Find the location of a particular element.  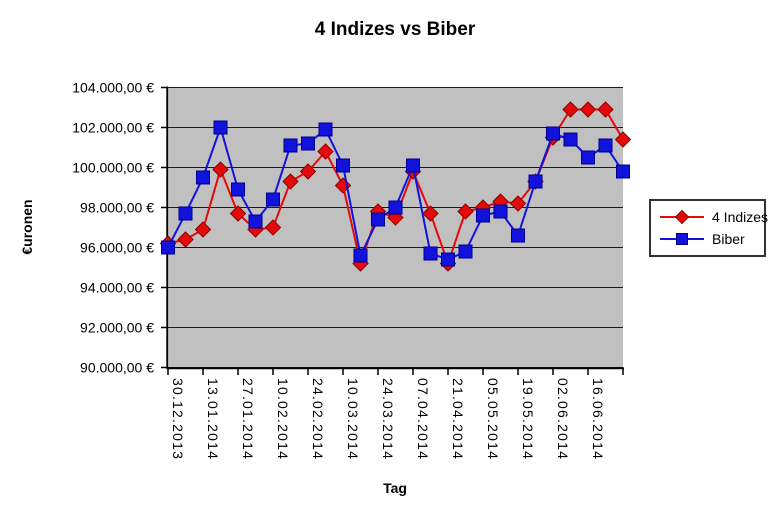

legend-entry-4-indizes: 4 Indizes is located at coordinates (713, 217).